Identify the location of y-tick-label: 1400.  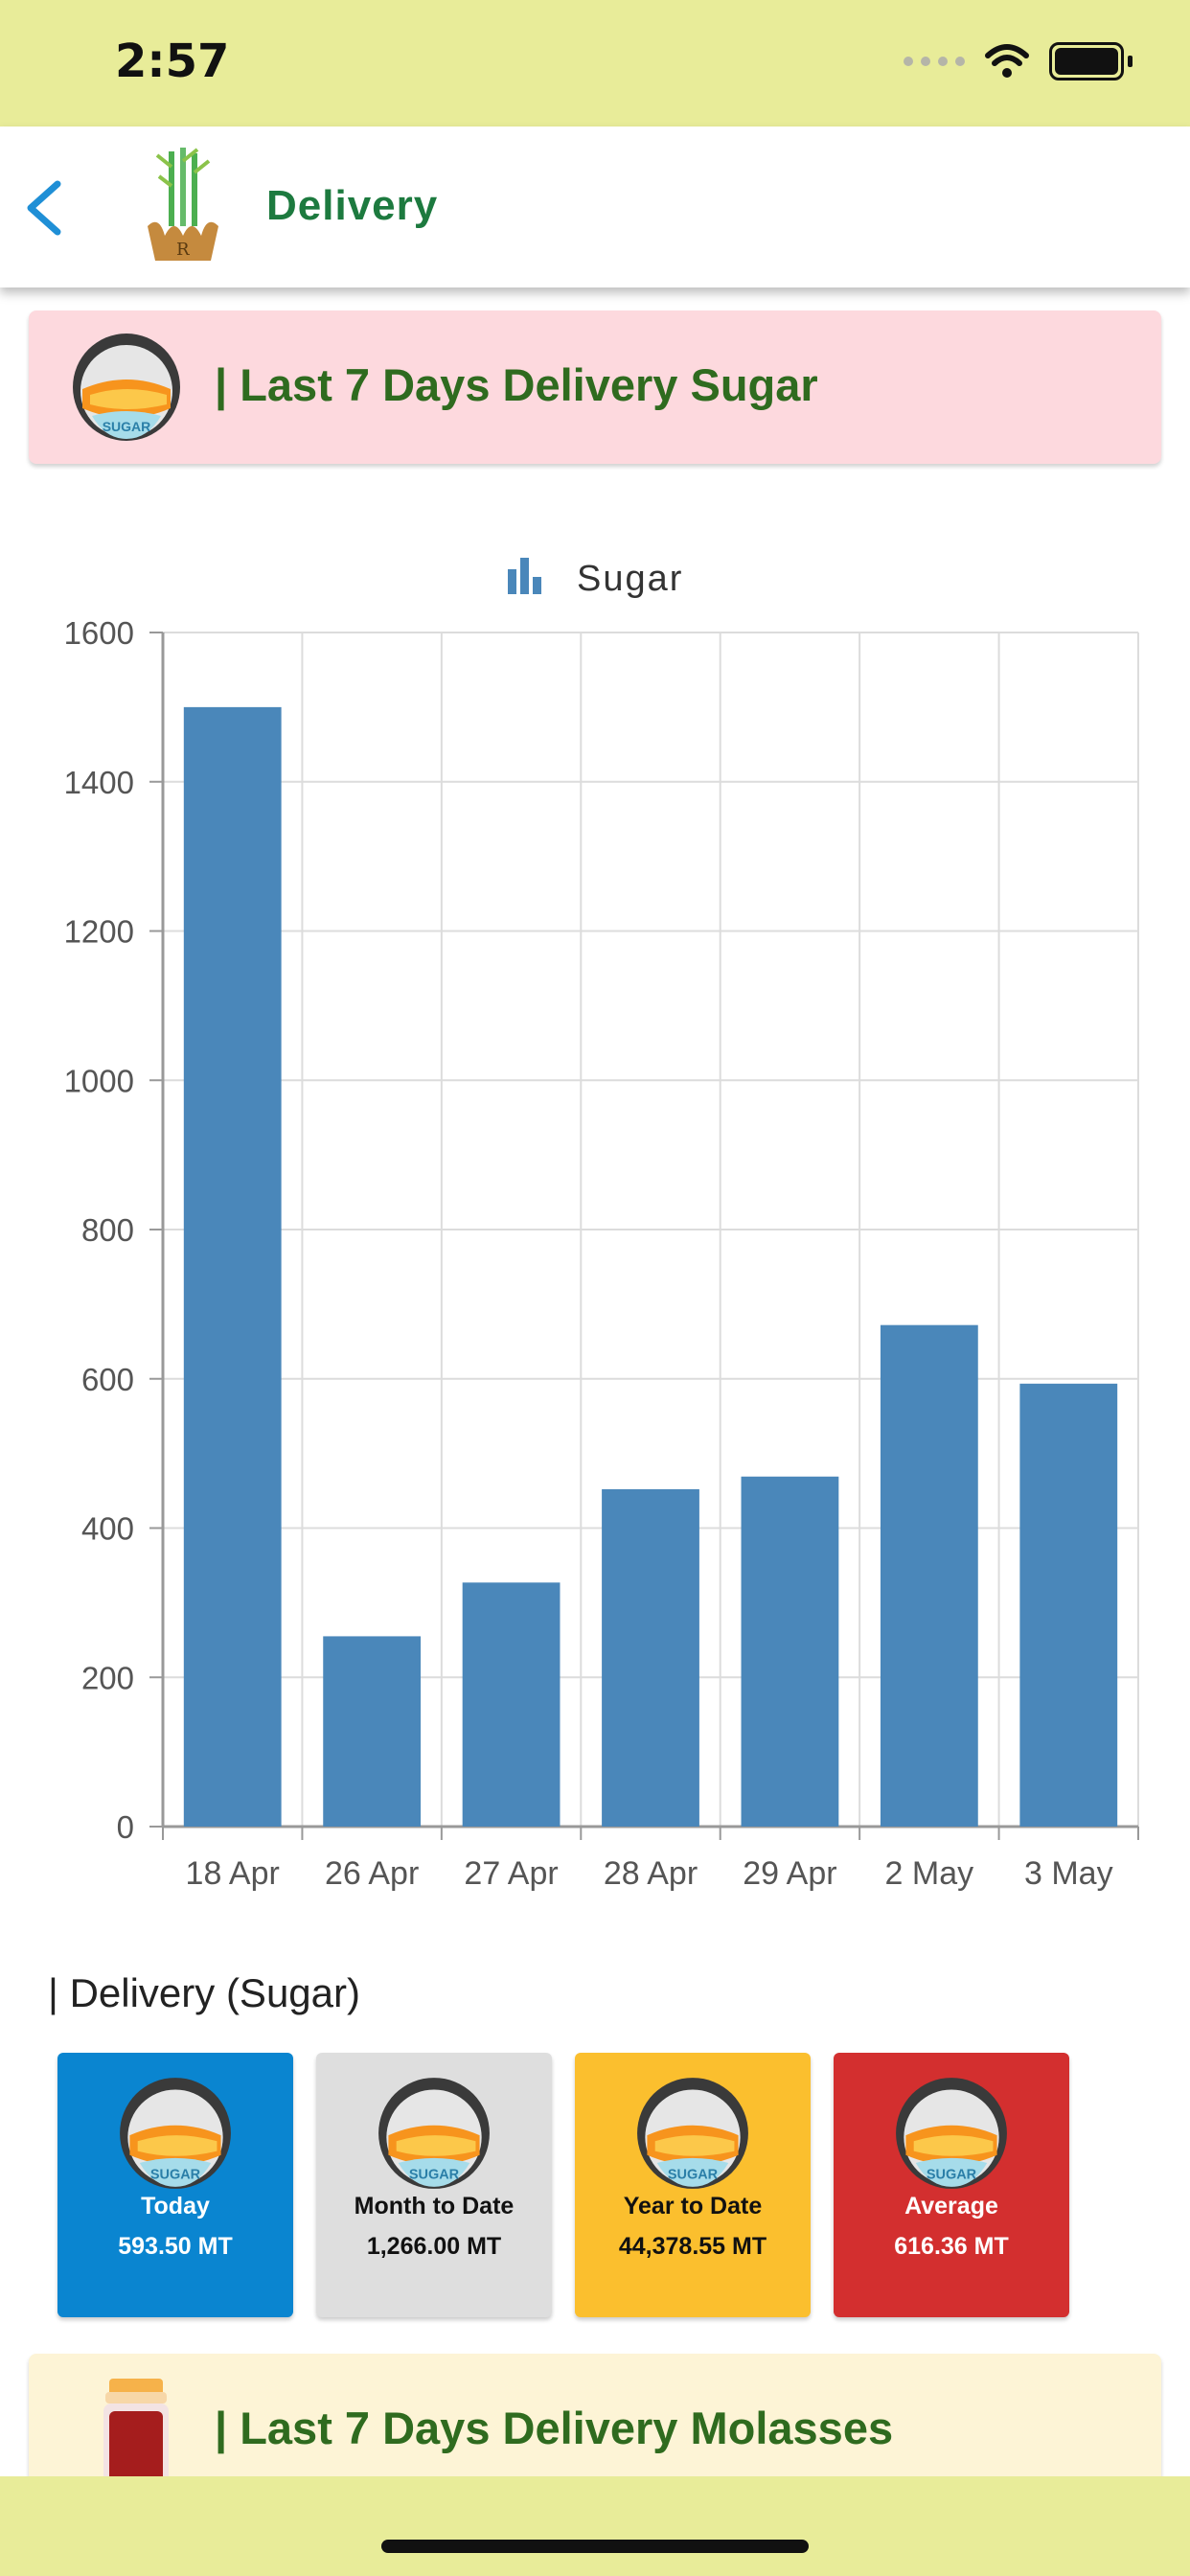
(99, 782).